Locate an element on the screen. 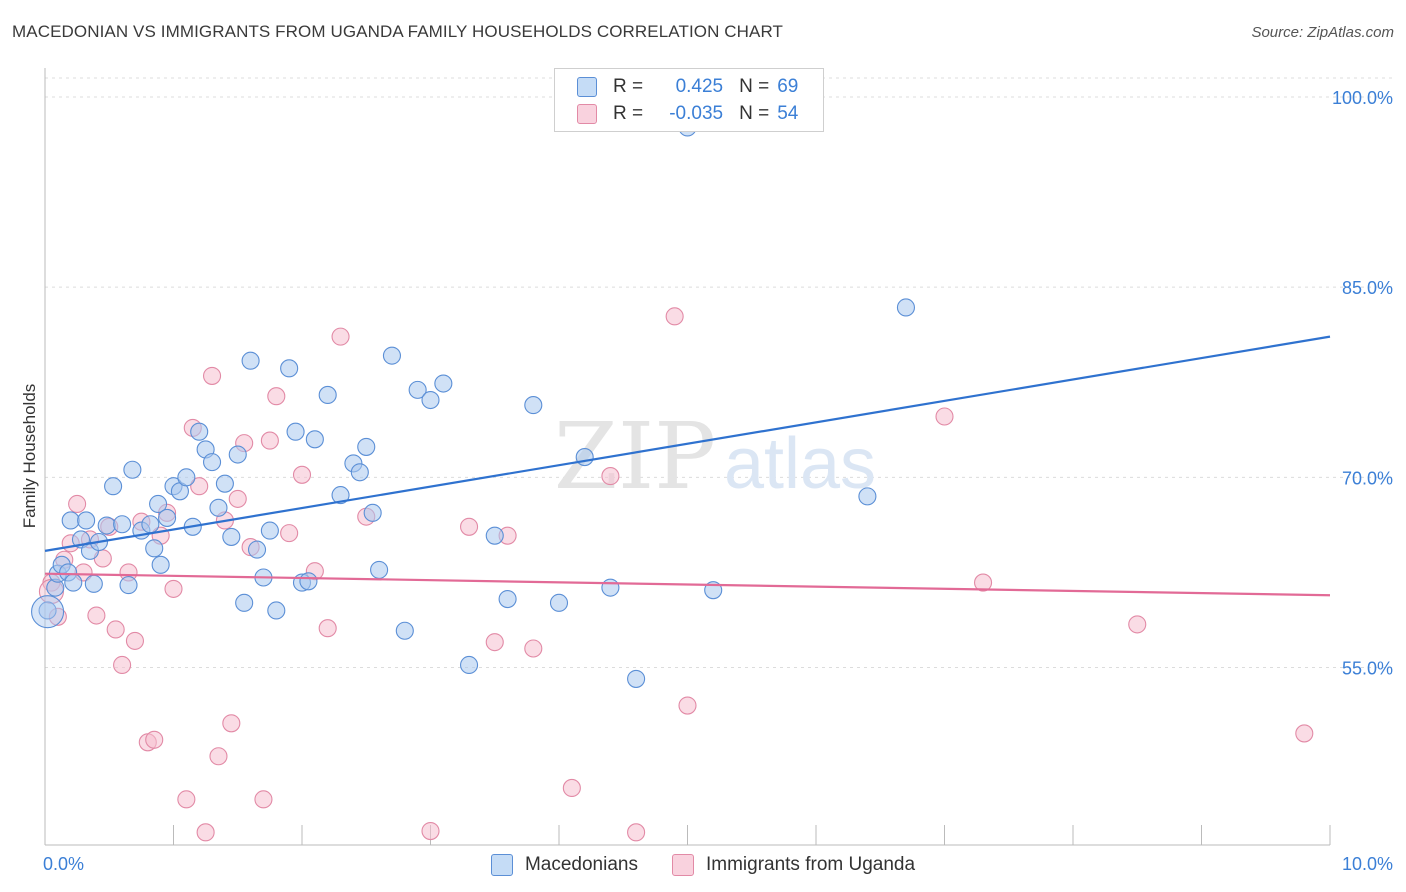 The height and width of the screenshot is (892, 1406). legend-item-macedonians: Macedonians is located at coordinates (564, 865).